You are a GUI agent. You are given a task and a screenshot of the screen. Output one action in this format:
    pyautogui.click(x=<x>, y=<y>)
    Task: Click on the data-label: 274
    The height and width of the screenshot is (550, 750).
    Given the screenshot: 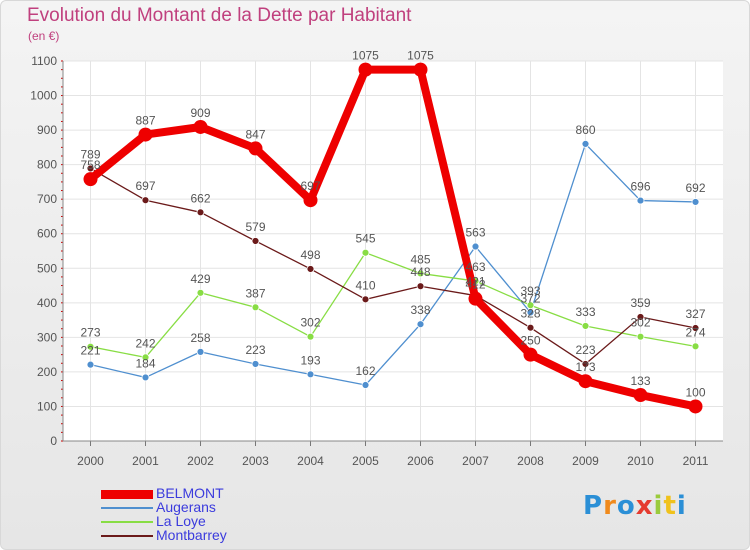 What is the action you would take?
    pyautogui.click(x=695, y=332)
    